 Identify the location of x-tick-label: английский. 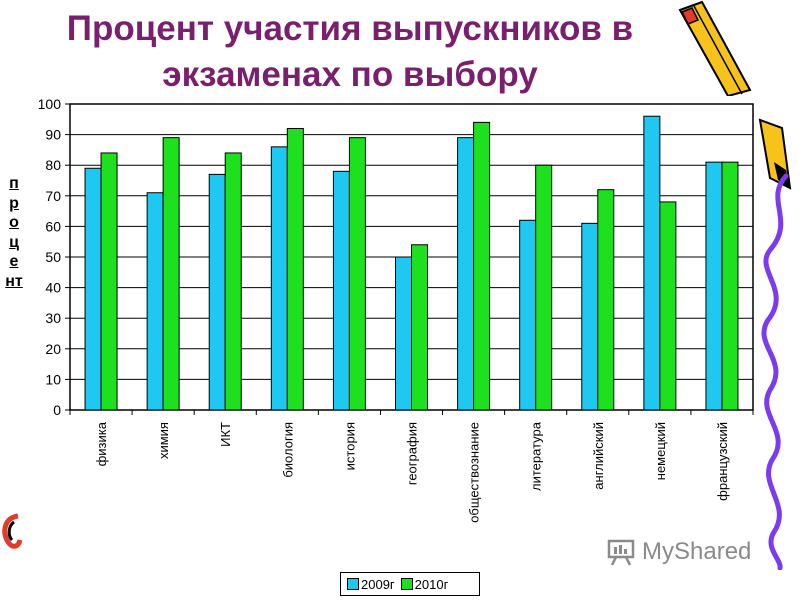
(598, 456).